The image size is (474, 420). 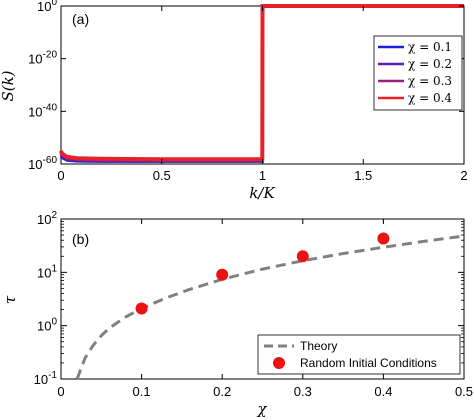 What do you see at coordinates (262, 193) in the screenshot?
I see `panel-a-xlabel: k/K` at bounding box center [262, 193].